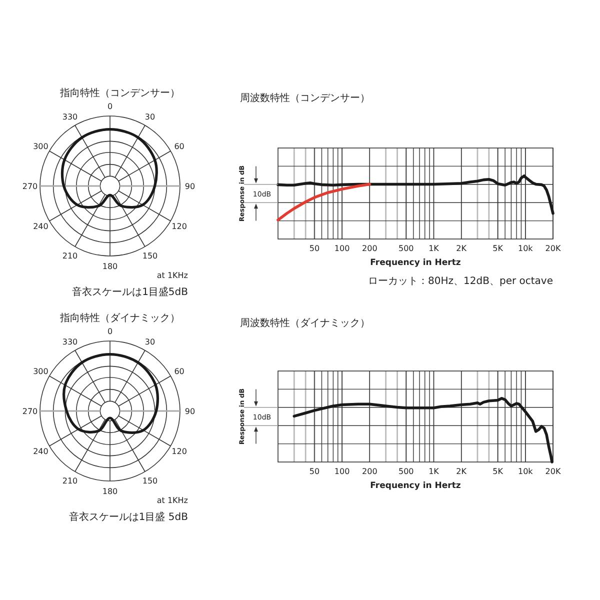 The image size is (600, 600). I want to click on chart-title: 周波数特性（コンデンサー）, so click(305, 98).